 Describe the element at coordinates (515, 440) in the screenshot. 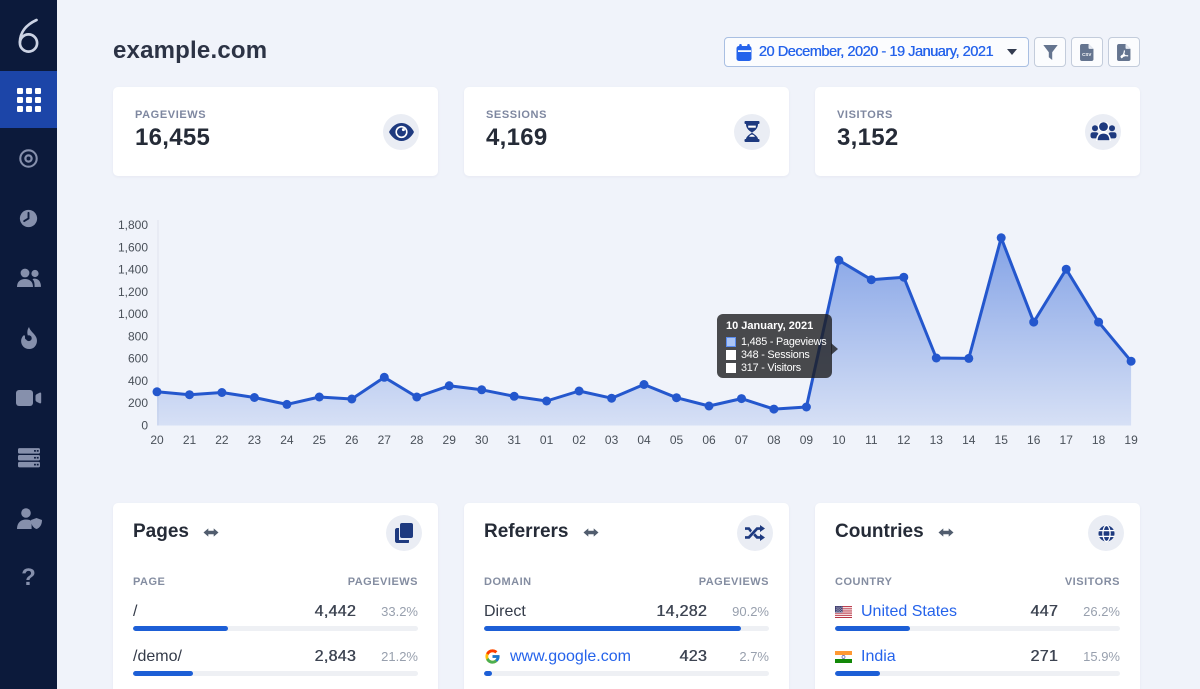

I see `svg-text: 31` at that location.